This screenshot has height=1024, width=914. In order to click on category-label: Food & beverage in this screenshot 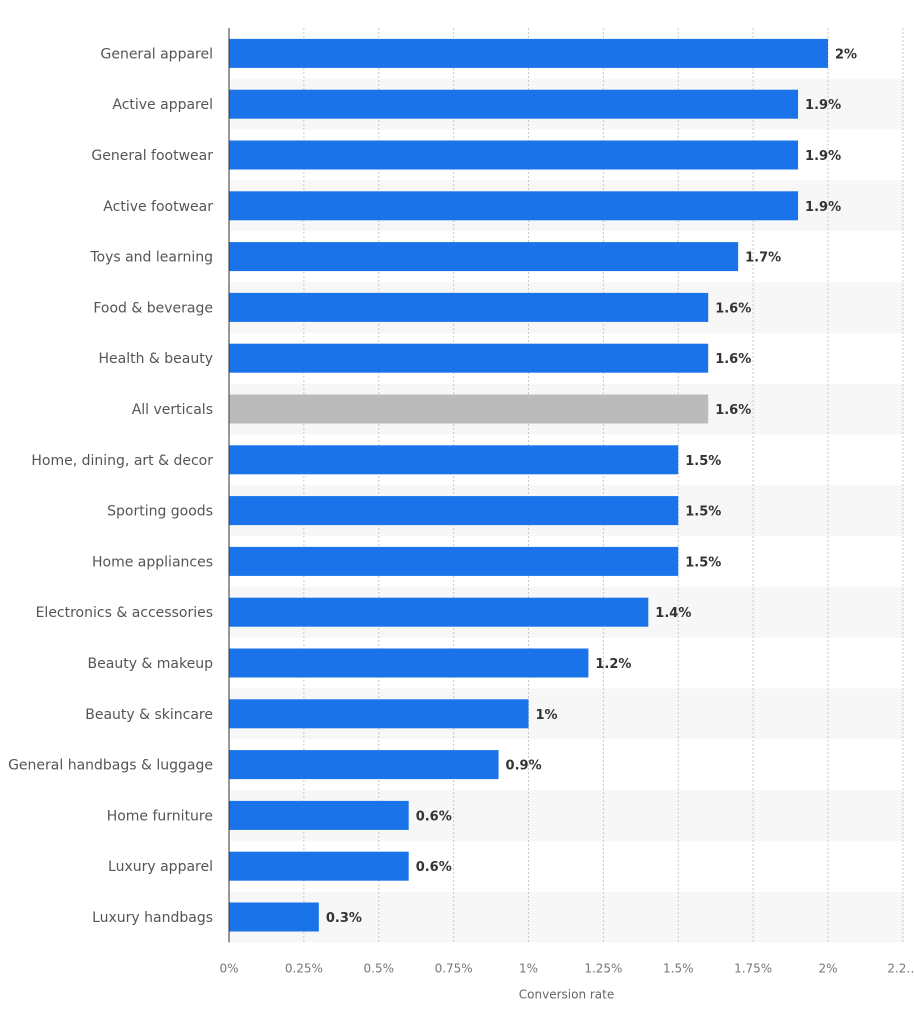, I will do `click(153, 308)`.